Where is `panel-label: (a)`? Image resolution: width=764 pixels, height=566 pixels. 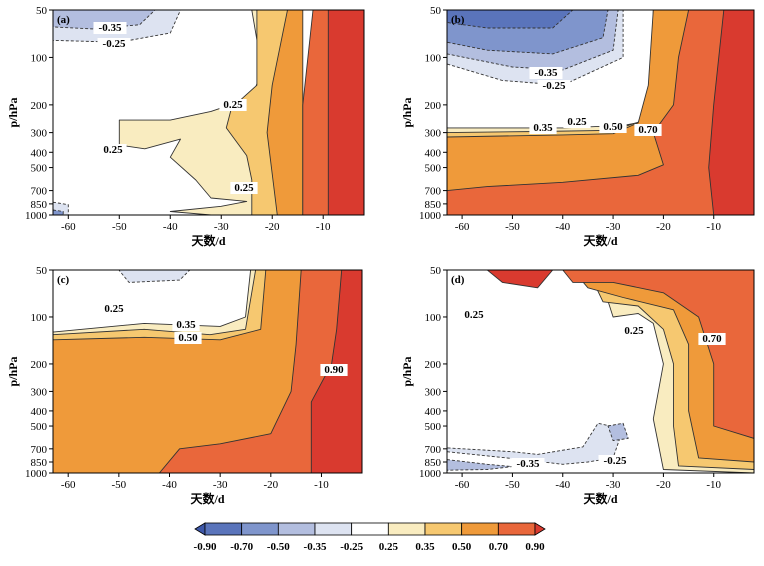
panel-label: (a) is located at coordinates (63, 20).